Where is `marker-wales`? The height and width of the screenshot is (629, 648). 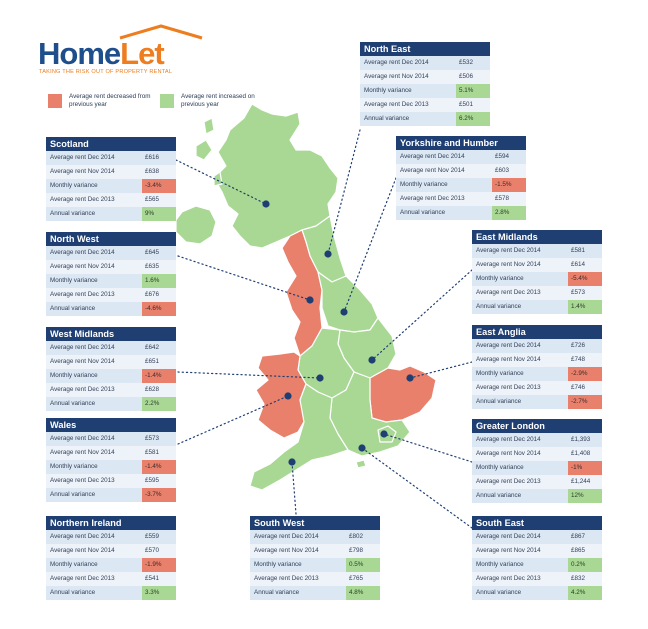 marker-wales is located at coordinates (288, 396).